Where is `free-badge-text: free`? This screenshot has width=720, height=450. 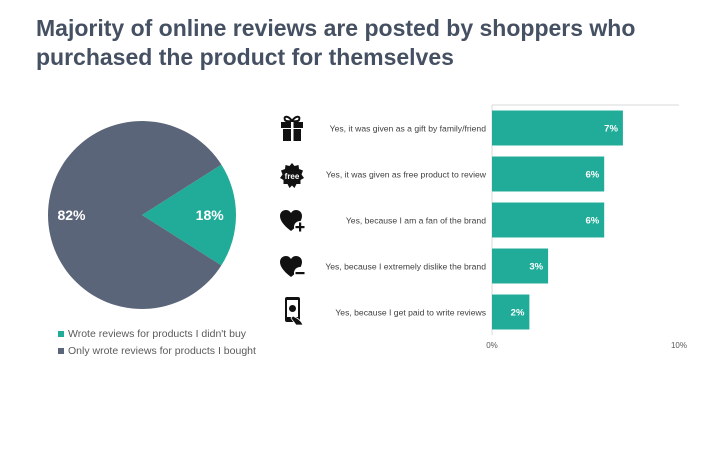 free-badge-text: free is located at coordinates (292, 176).